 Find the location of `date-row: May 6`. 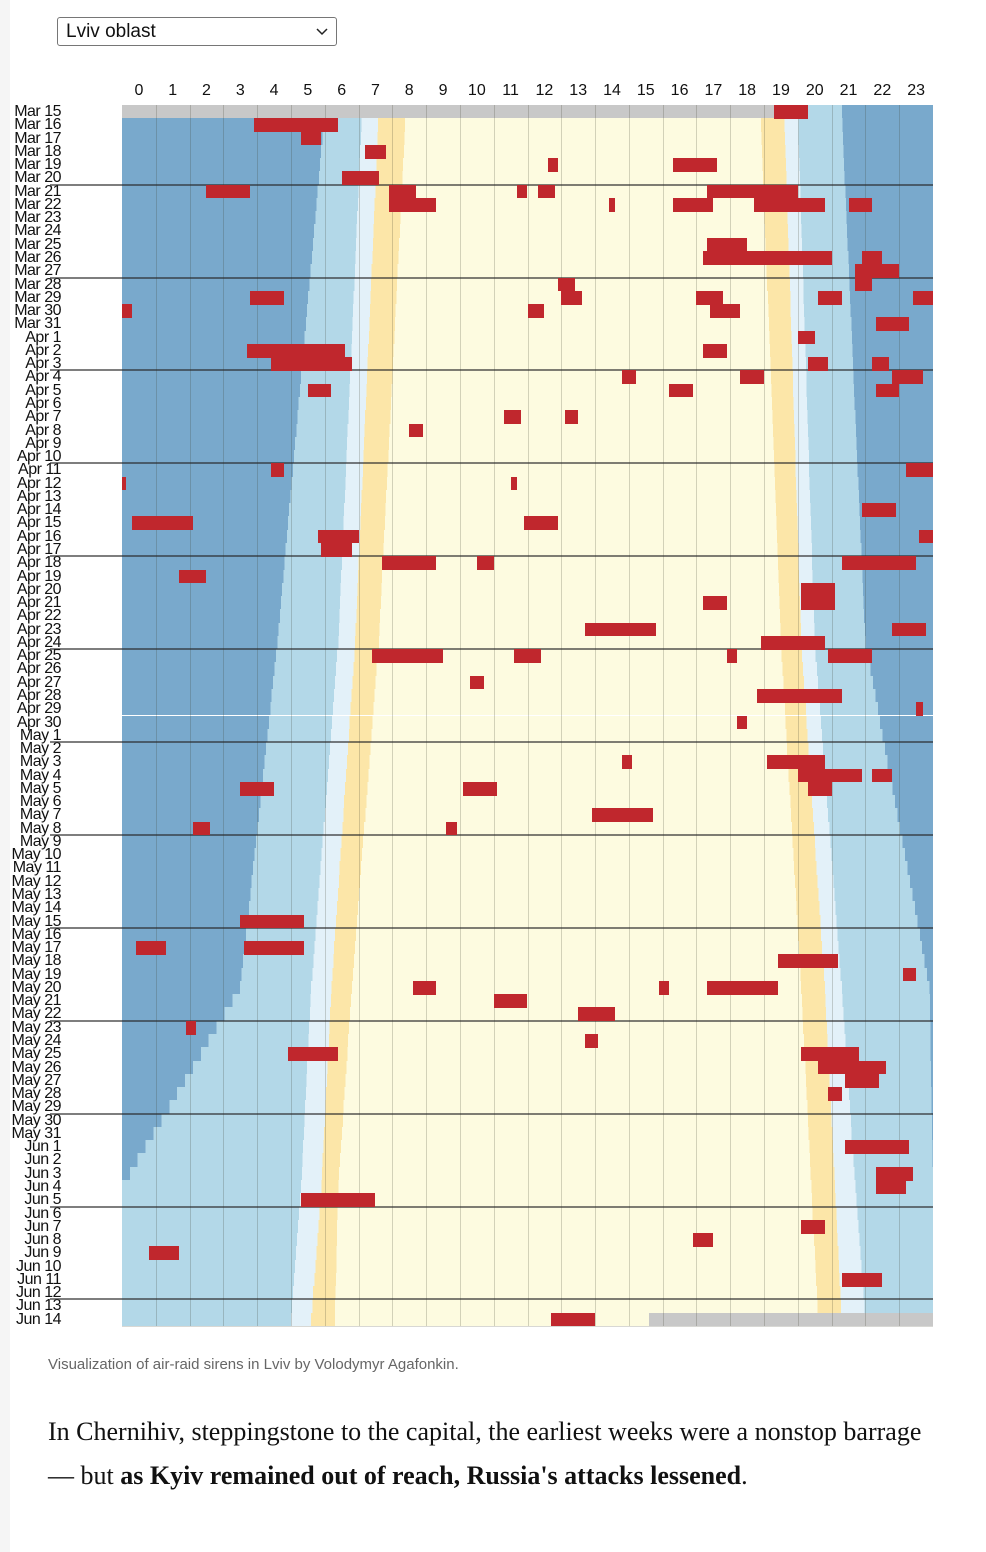

date-row: May 6 is located at coordinates (476, 802).